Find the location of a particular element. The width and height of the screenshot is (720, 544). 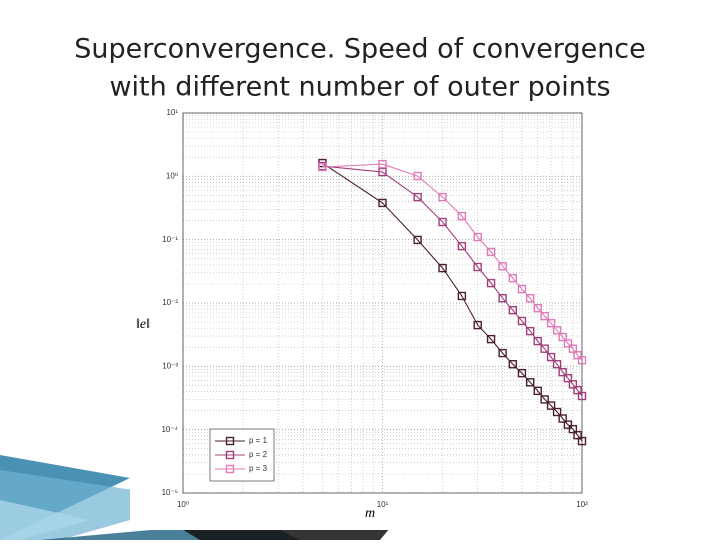

x-tick-label: 10⁰ is located at coordinates (183, 504).